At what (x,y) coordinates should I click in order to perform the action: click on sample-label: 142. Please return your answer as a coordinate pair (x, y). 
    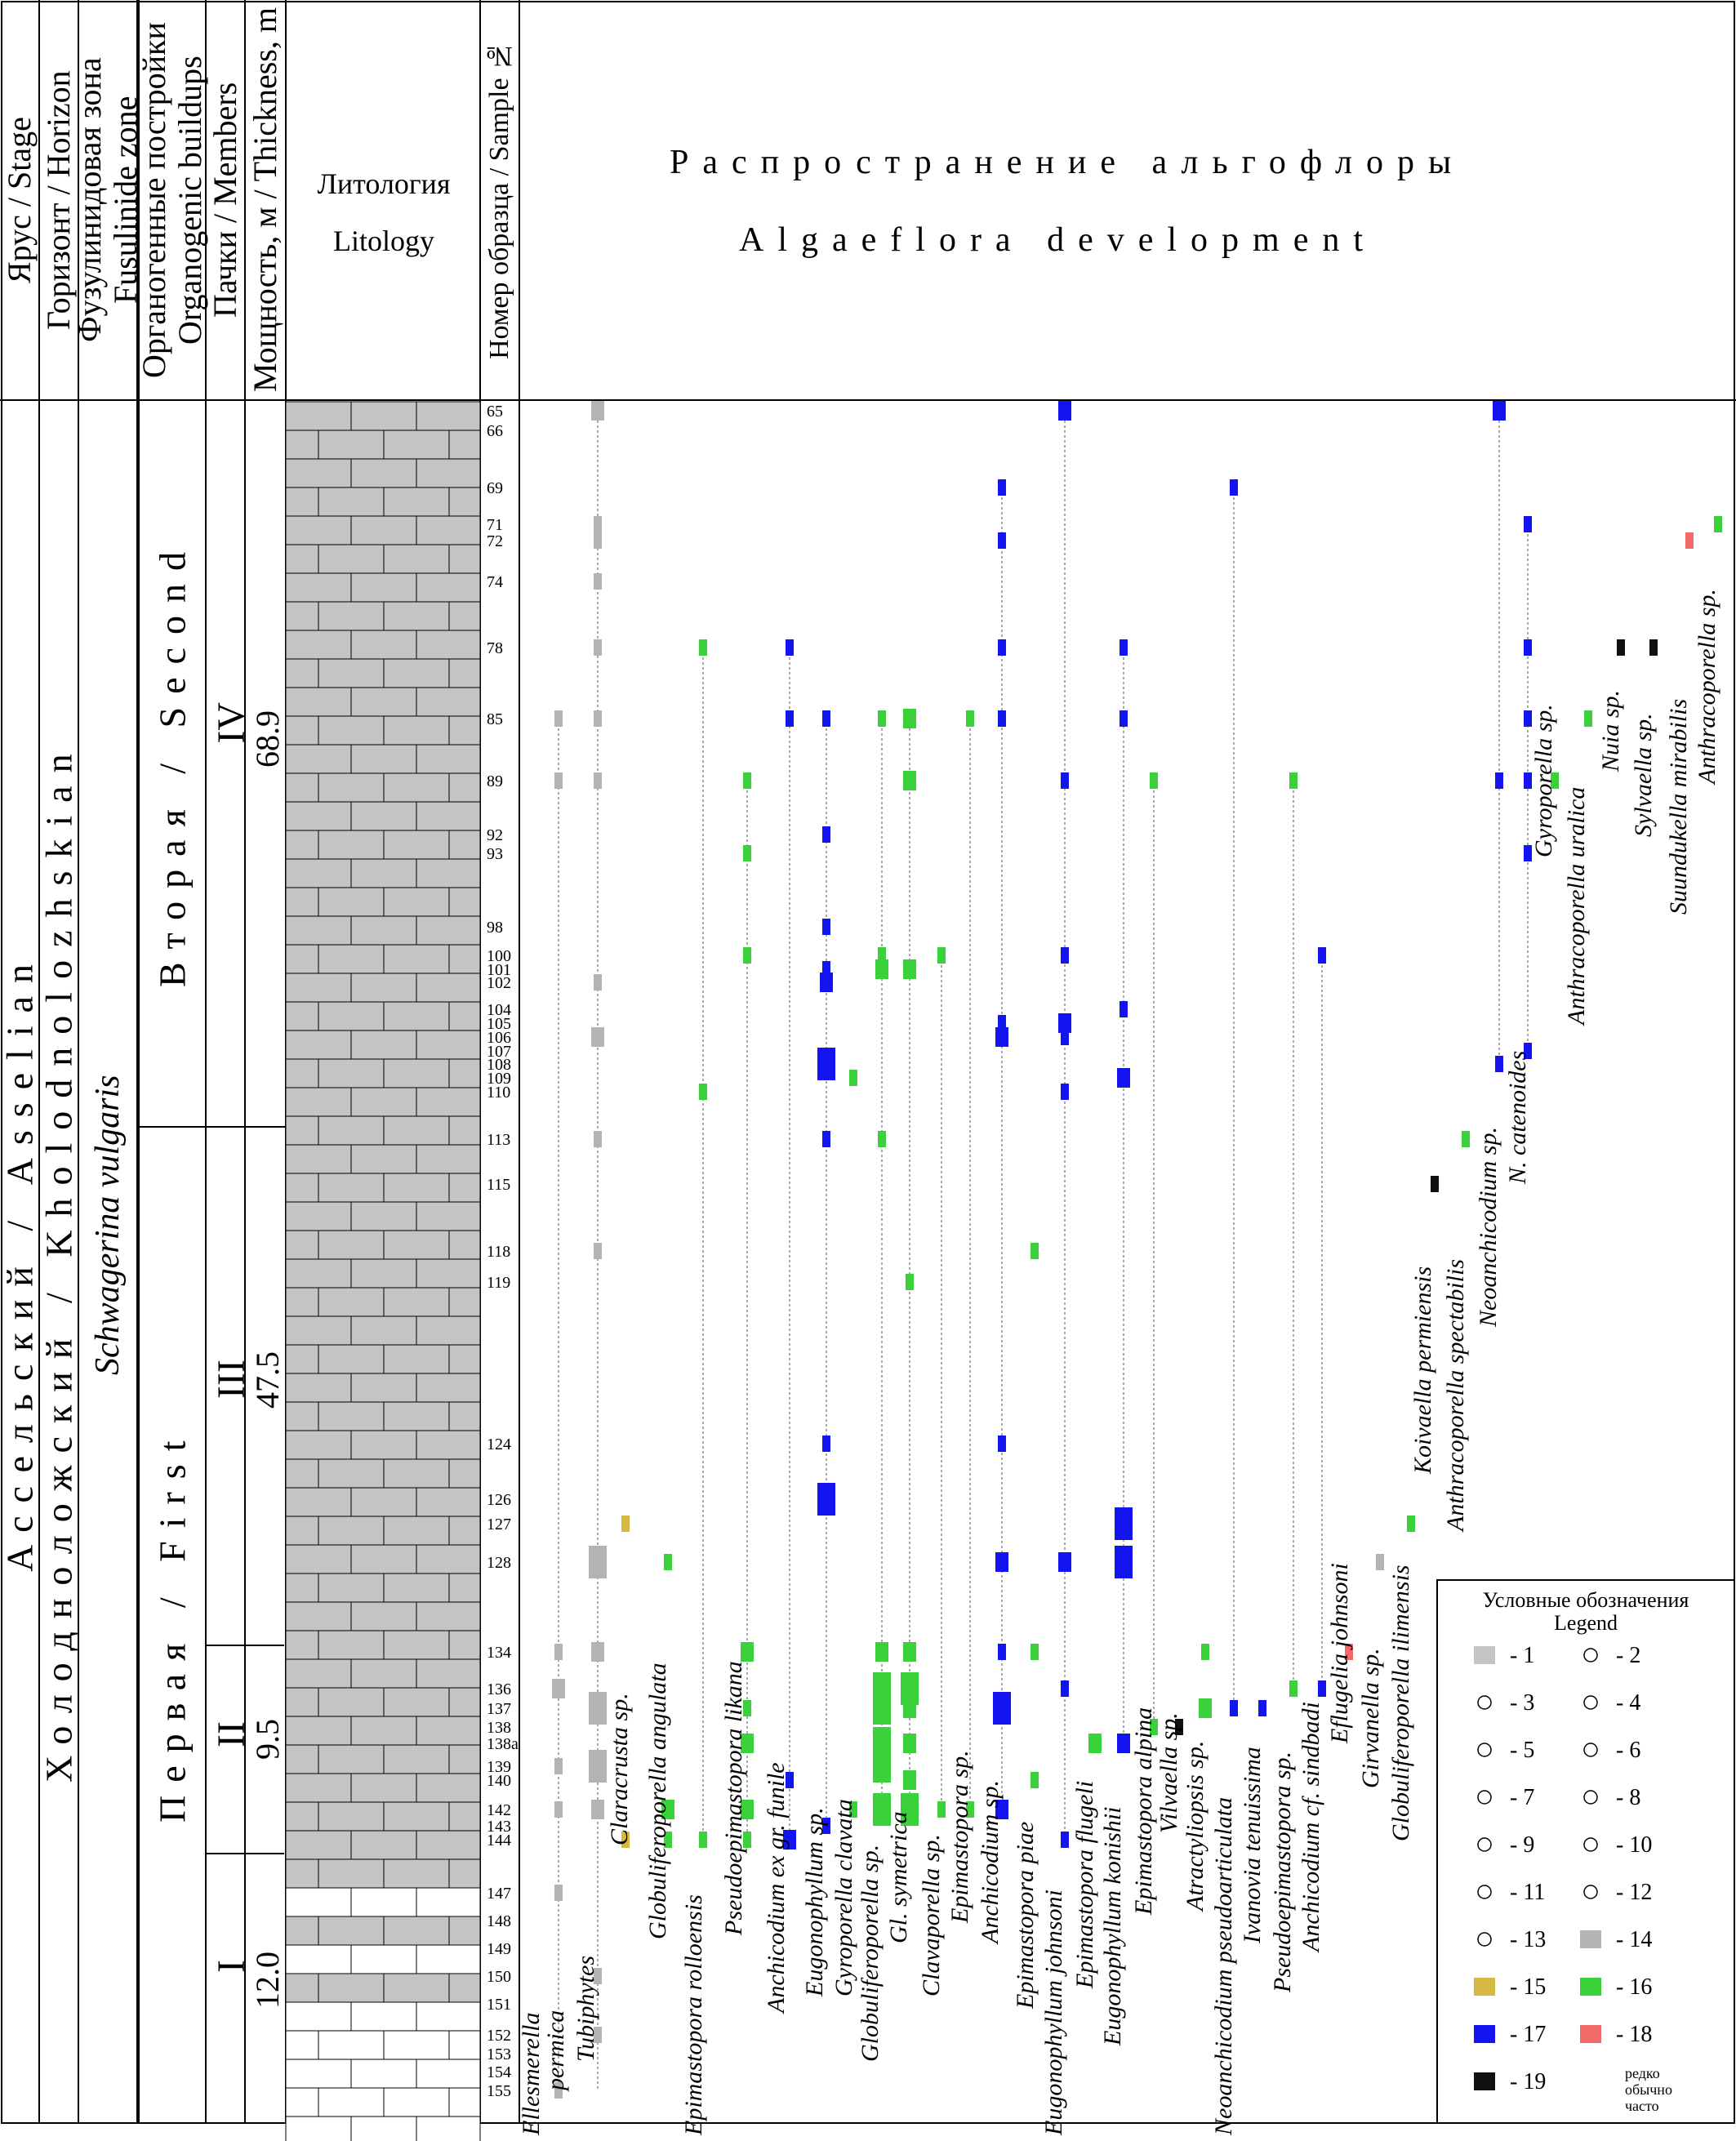
    Looking at the image, I should click on (499, 1810).